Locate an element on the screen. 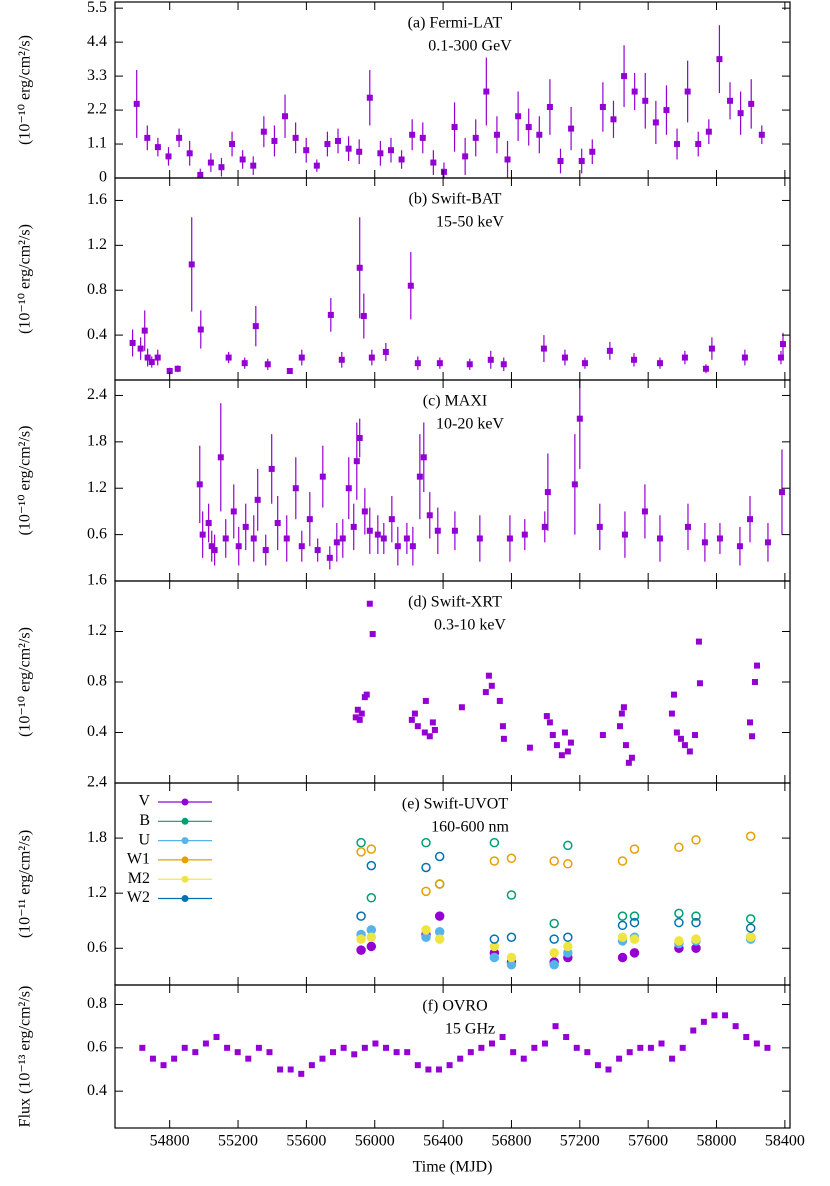  x-tick-label: 55200 is located at coordinates (238, 1141).